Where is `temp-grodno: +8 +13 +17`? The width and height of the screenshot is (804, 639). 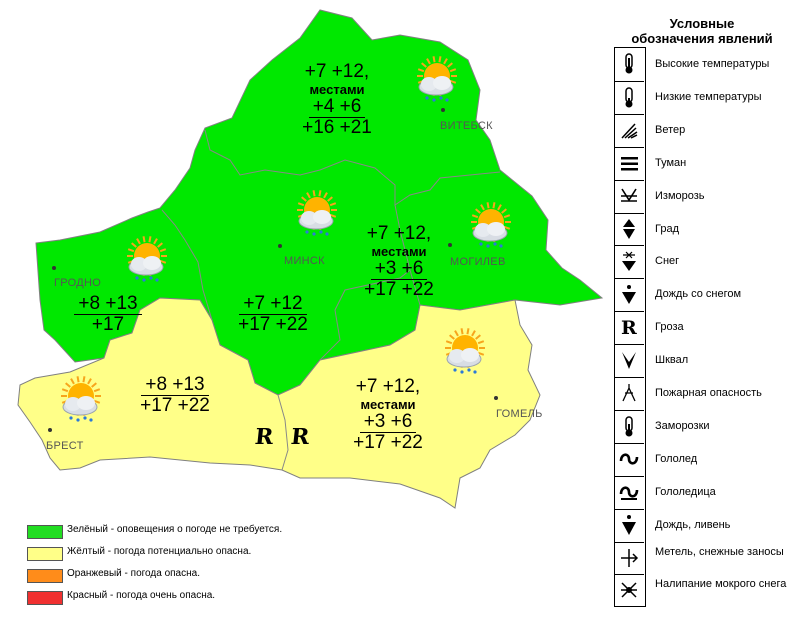
temp-grodno: +8 +13 +17 is located at coordinates (108, 314).